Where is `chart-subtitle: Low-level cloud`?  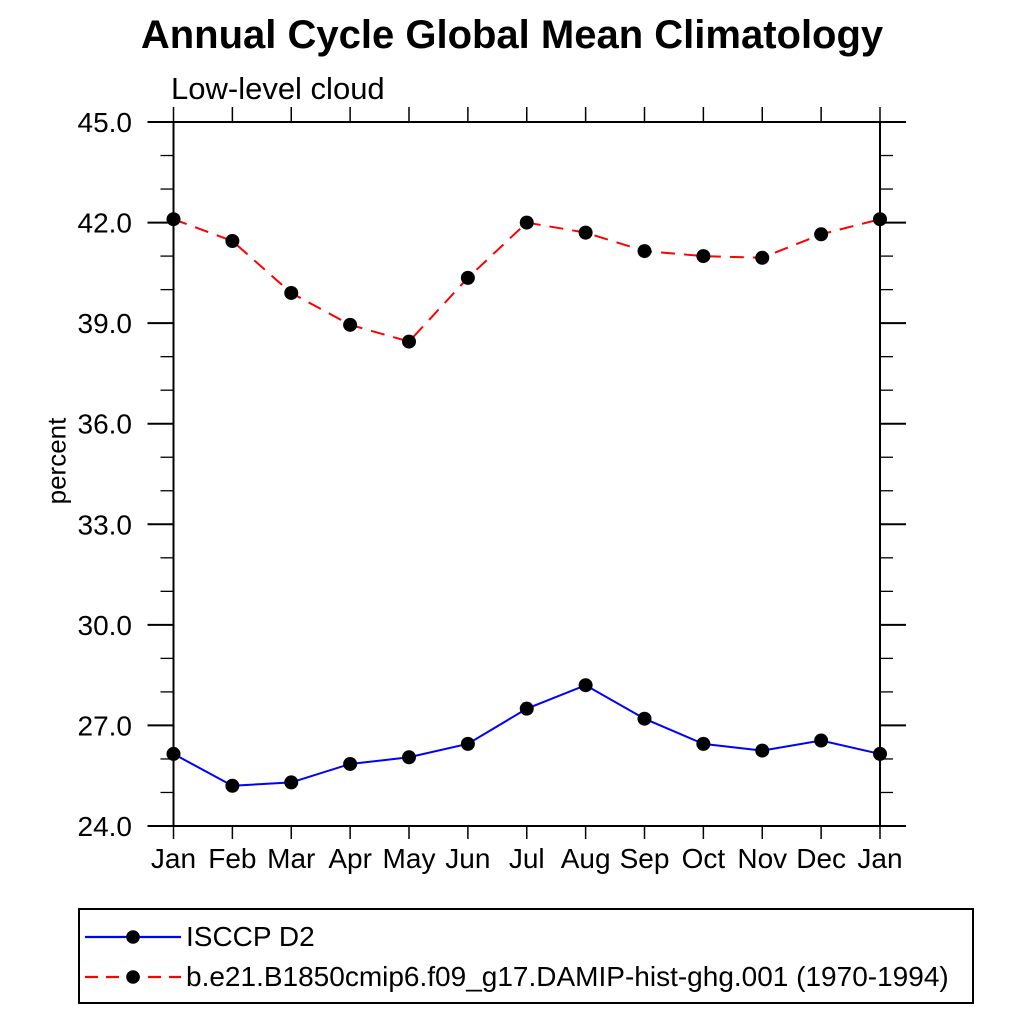 chart-subtitle: Low-level cloud is located at coordinates (278, 88).